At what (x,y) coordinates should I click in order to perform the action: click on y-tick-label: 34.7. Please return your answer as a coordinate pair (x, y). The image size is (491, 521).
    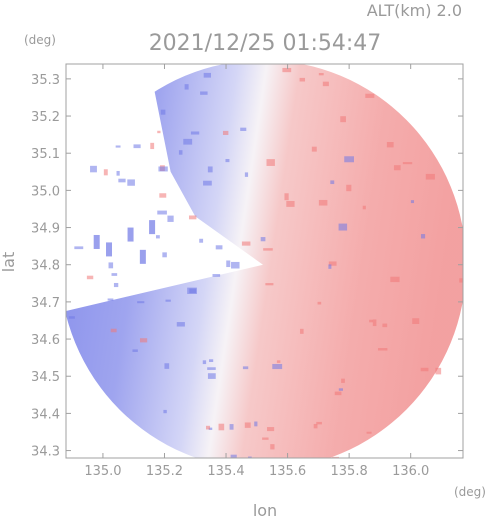
    Looking at the image, I should click on (45, 303).